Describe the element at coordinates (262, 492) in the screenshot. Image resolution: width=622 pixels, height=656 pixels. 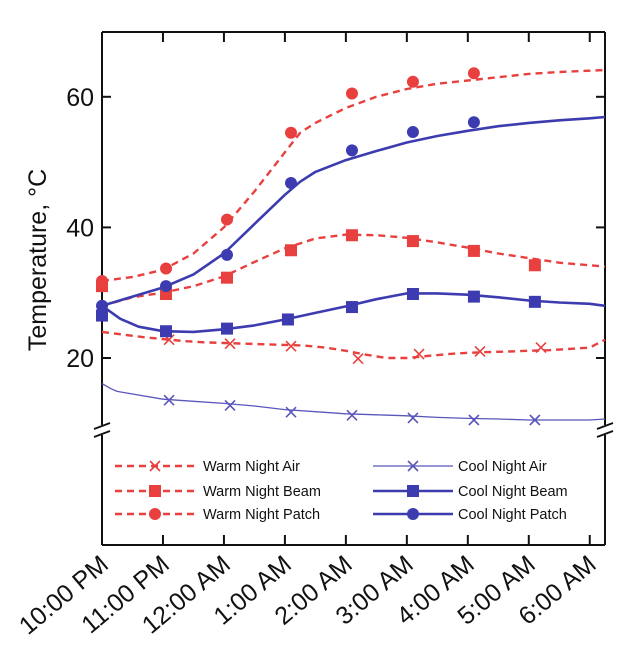
I see `legend-label: Warm Night Beam` at that location.